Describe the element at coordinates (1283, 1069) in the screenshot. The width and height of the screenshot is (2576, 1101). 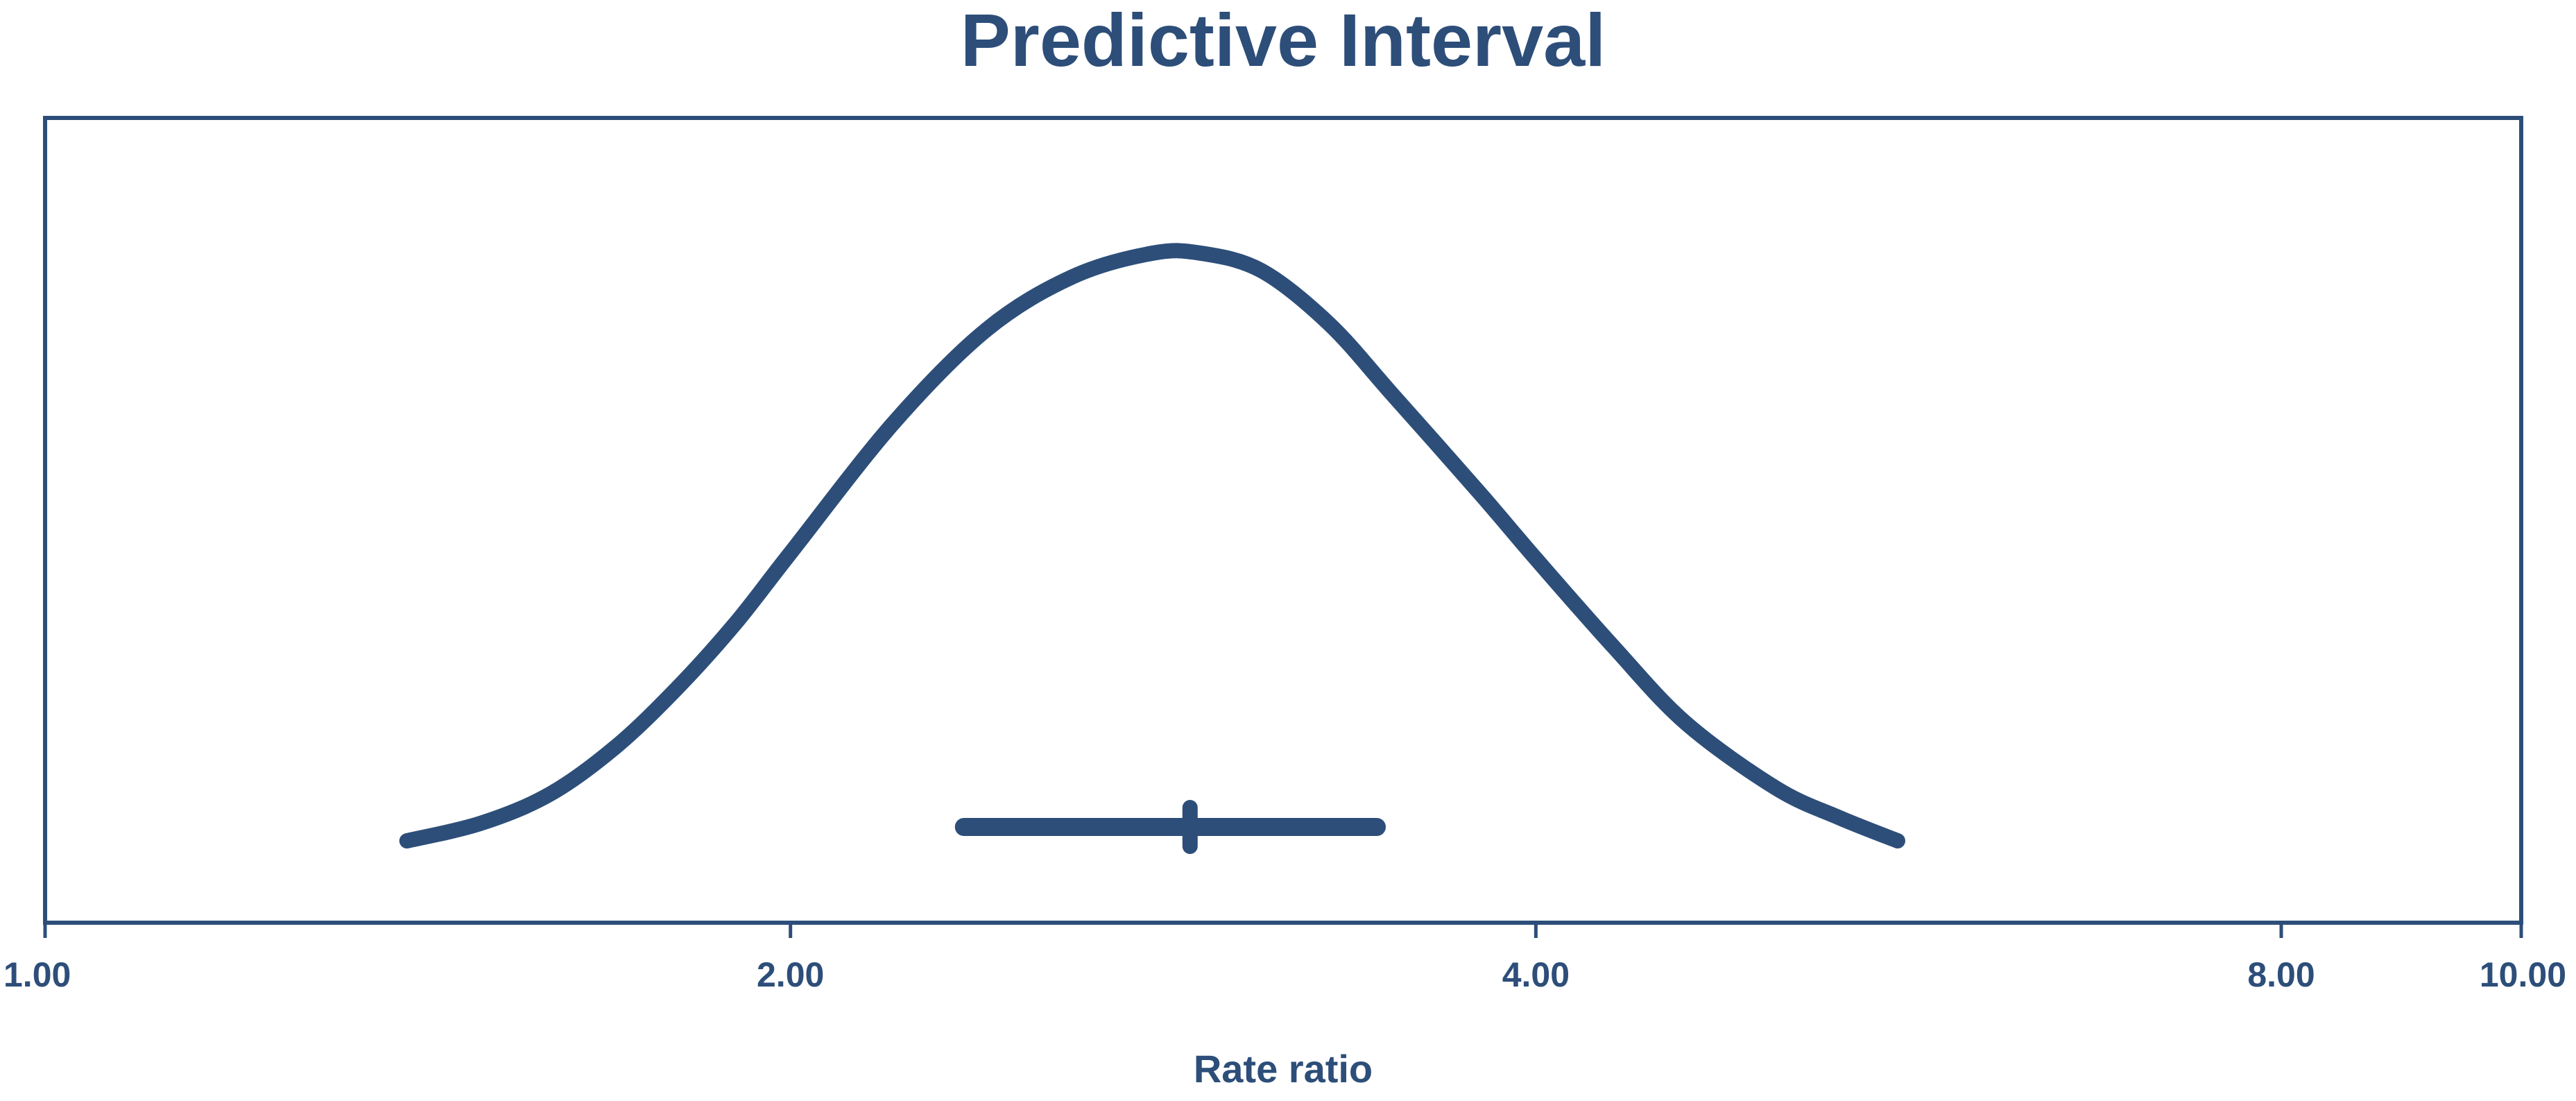
I see `x-axis-label: Rate ratio` at that location.